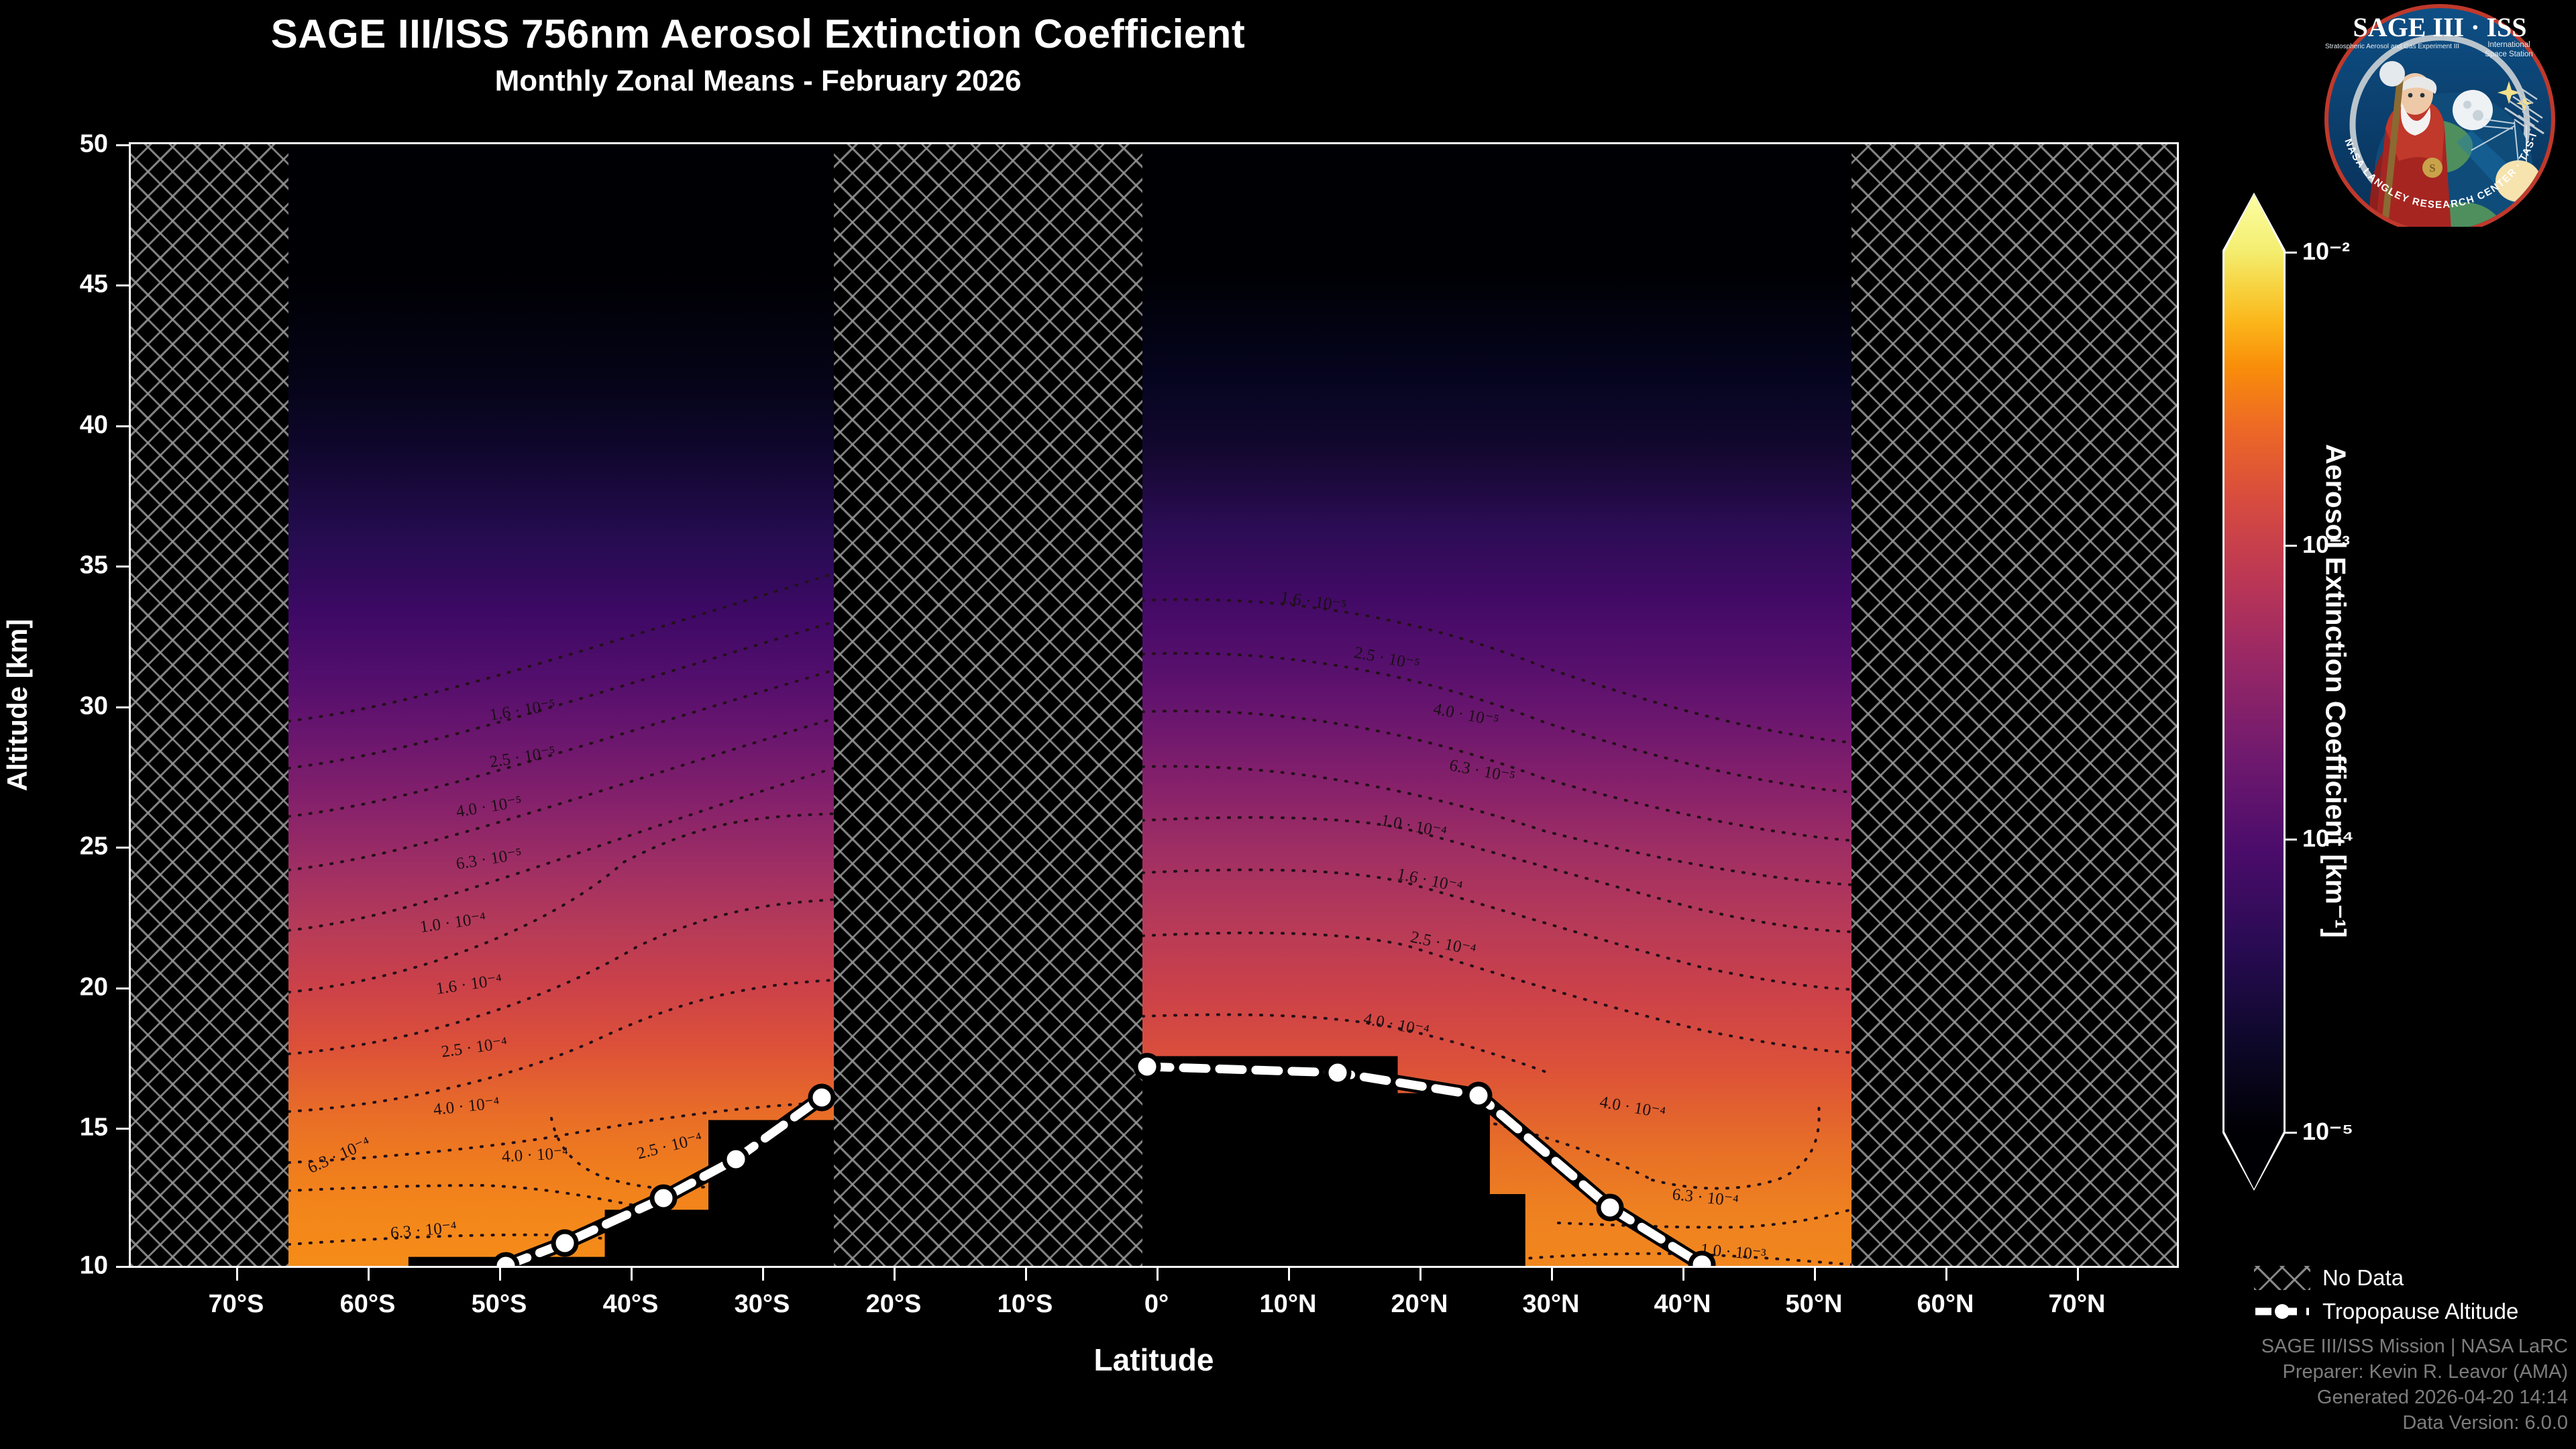 This screenshot has width=2576, height=1449. I want to click on x-tick-label: 60°N, so click(1945, 1304).